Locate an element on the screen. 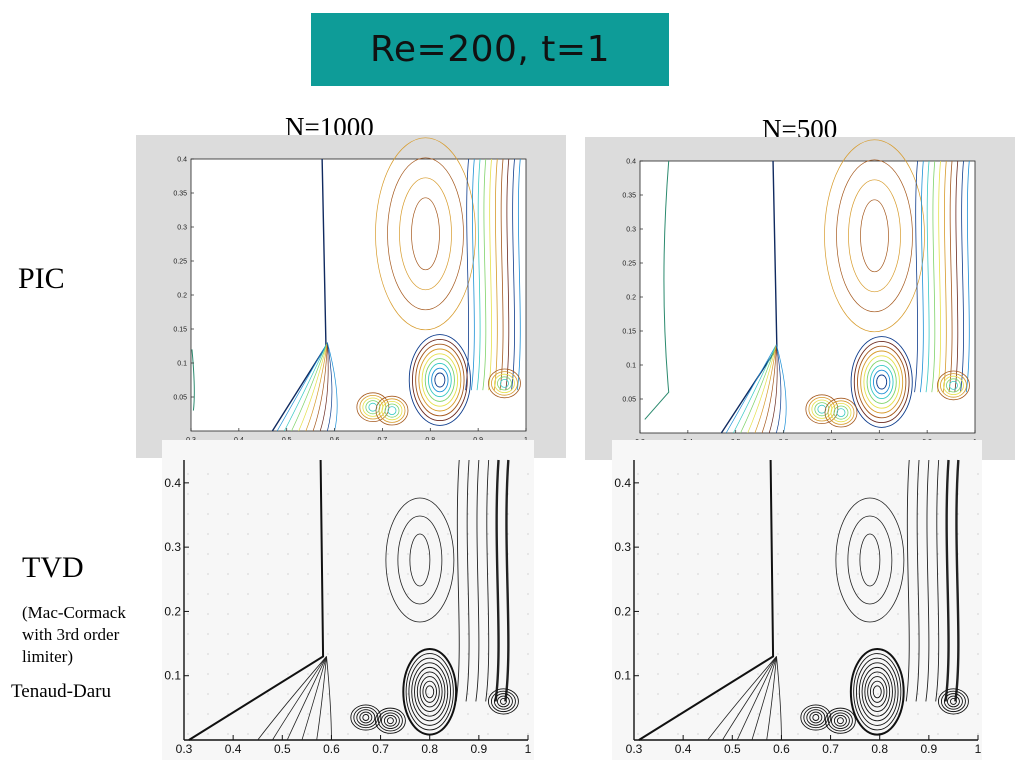 This screenshot has height=768, width=1024. x-tick-label: 0.4 is located at coordinates (683, 749).